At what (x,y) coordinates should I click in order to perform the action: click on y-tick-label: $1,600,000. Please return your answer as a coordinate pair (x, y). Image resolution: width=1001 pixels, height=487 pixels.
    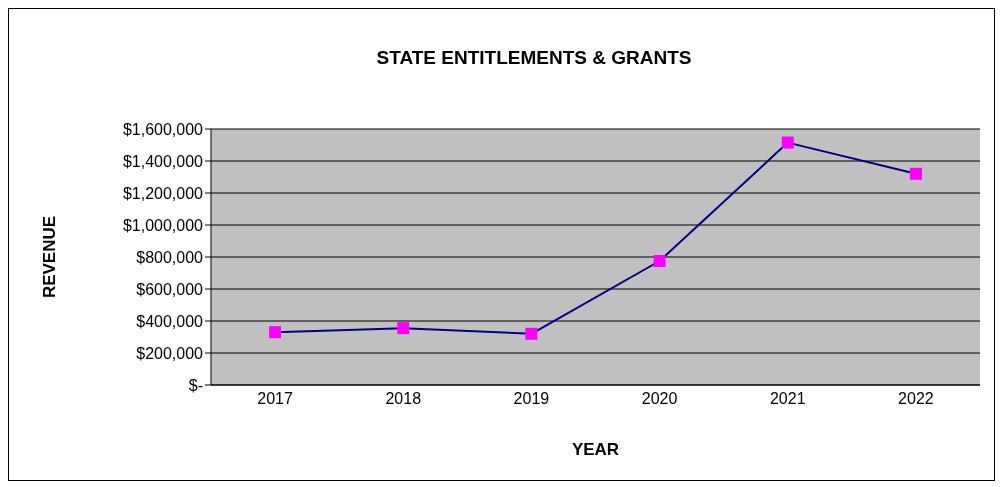
    Looking at the image, I should click on (163, 129).